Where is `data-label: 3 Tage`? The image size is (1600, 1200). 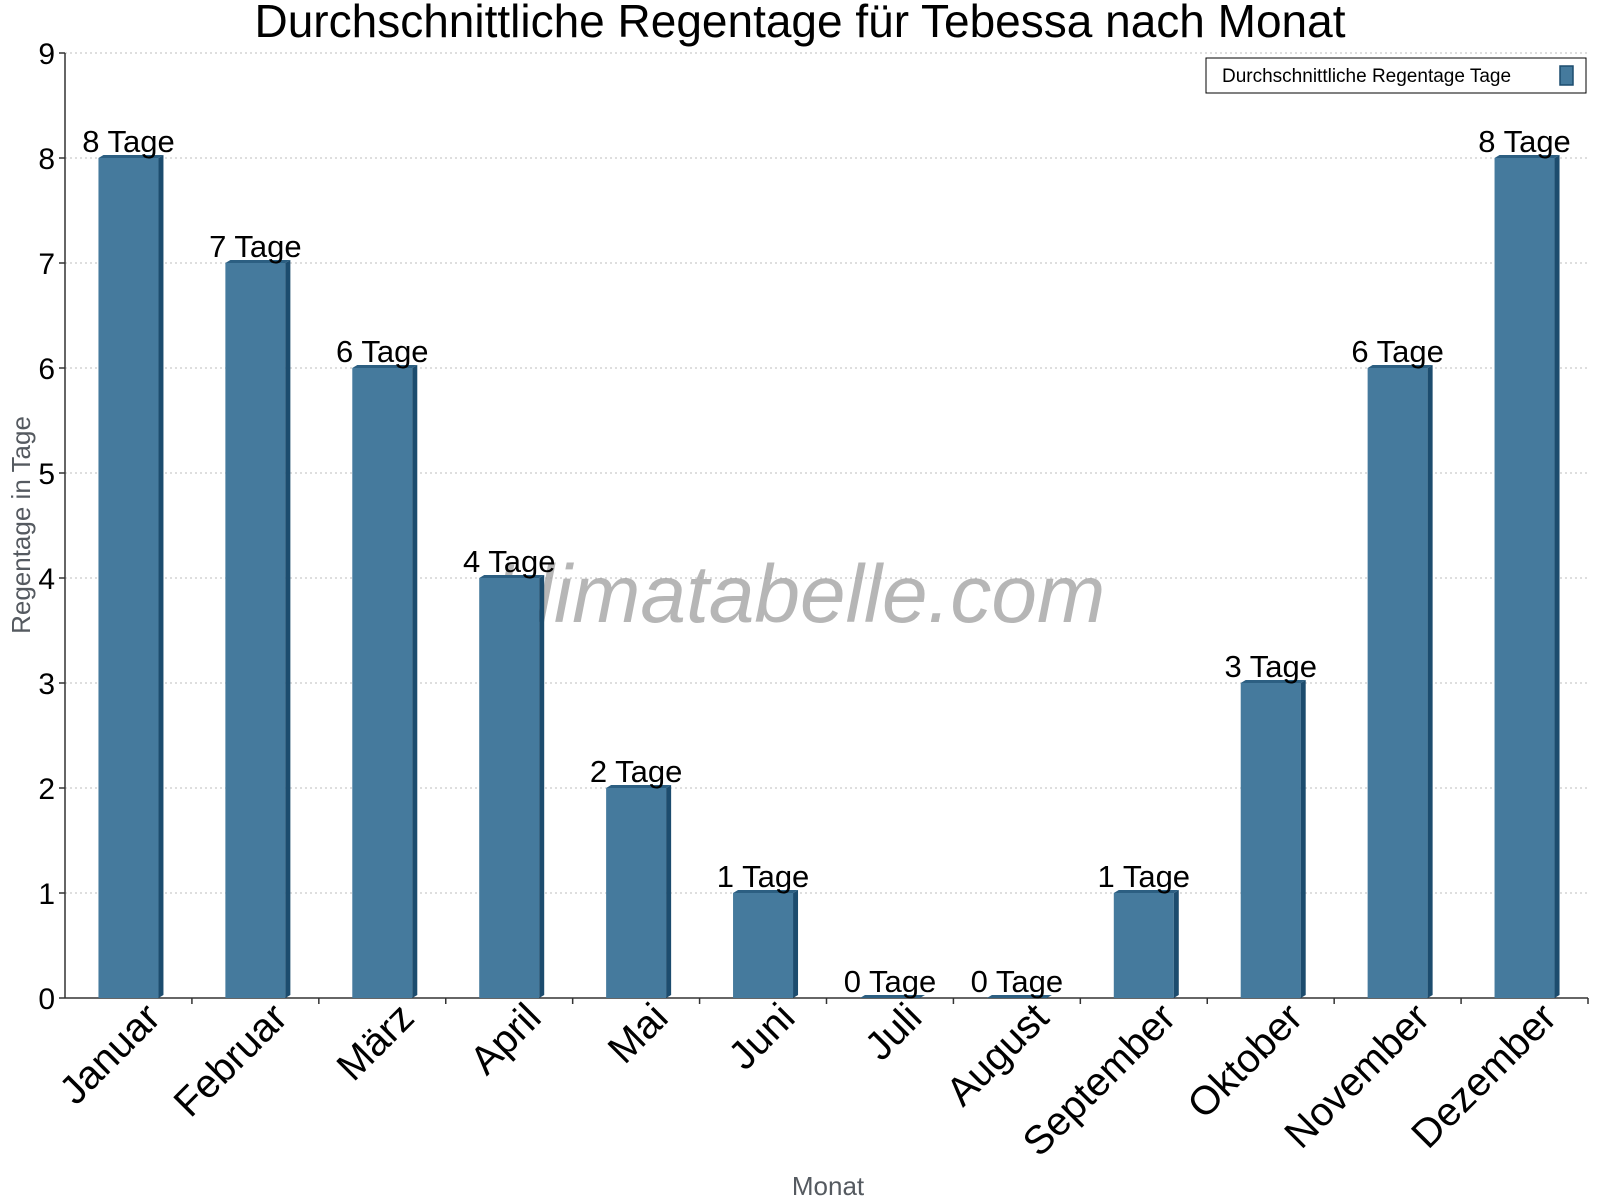 data-label: 3 Tage is located at coordinates (1270, 666).